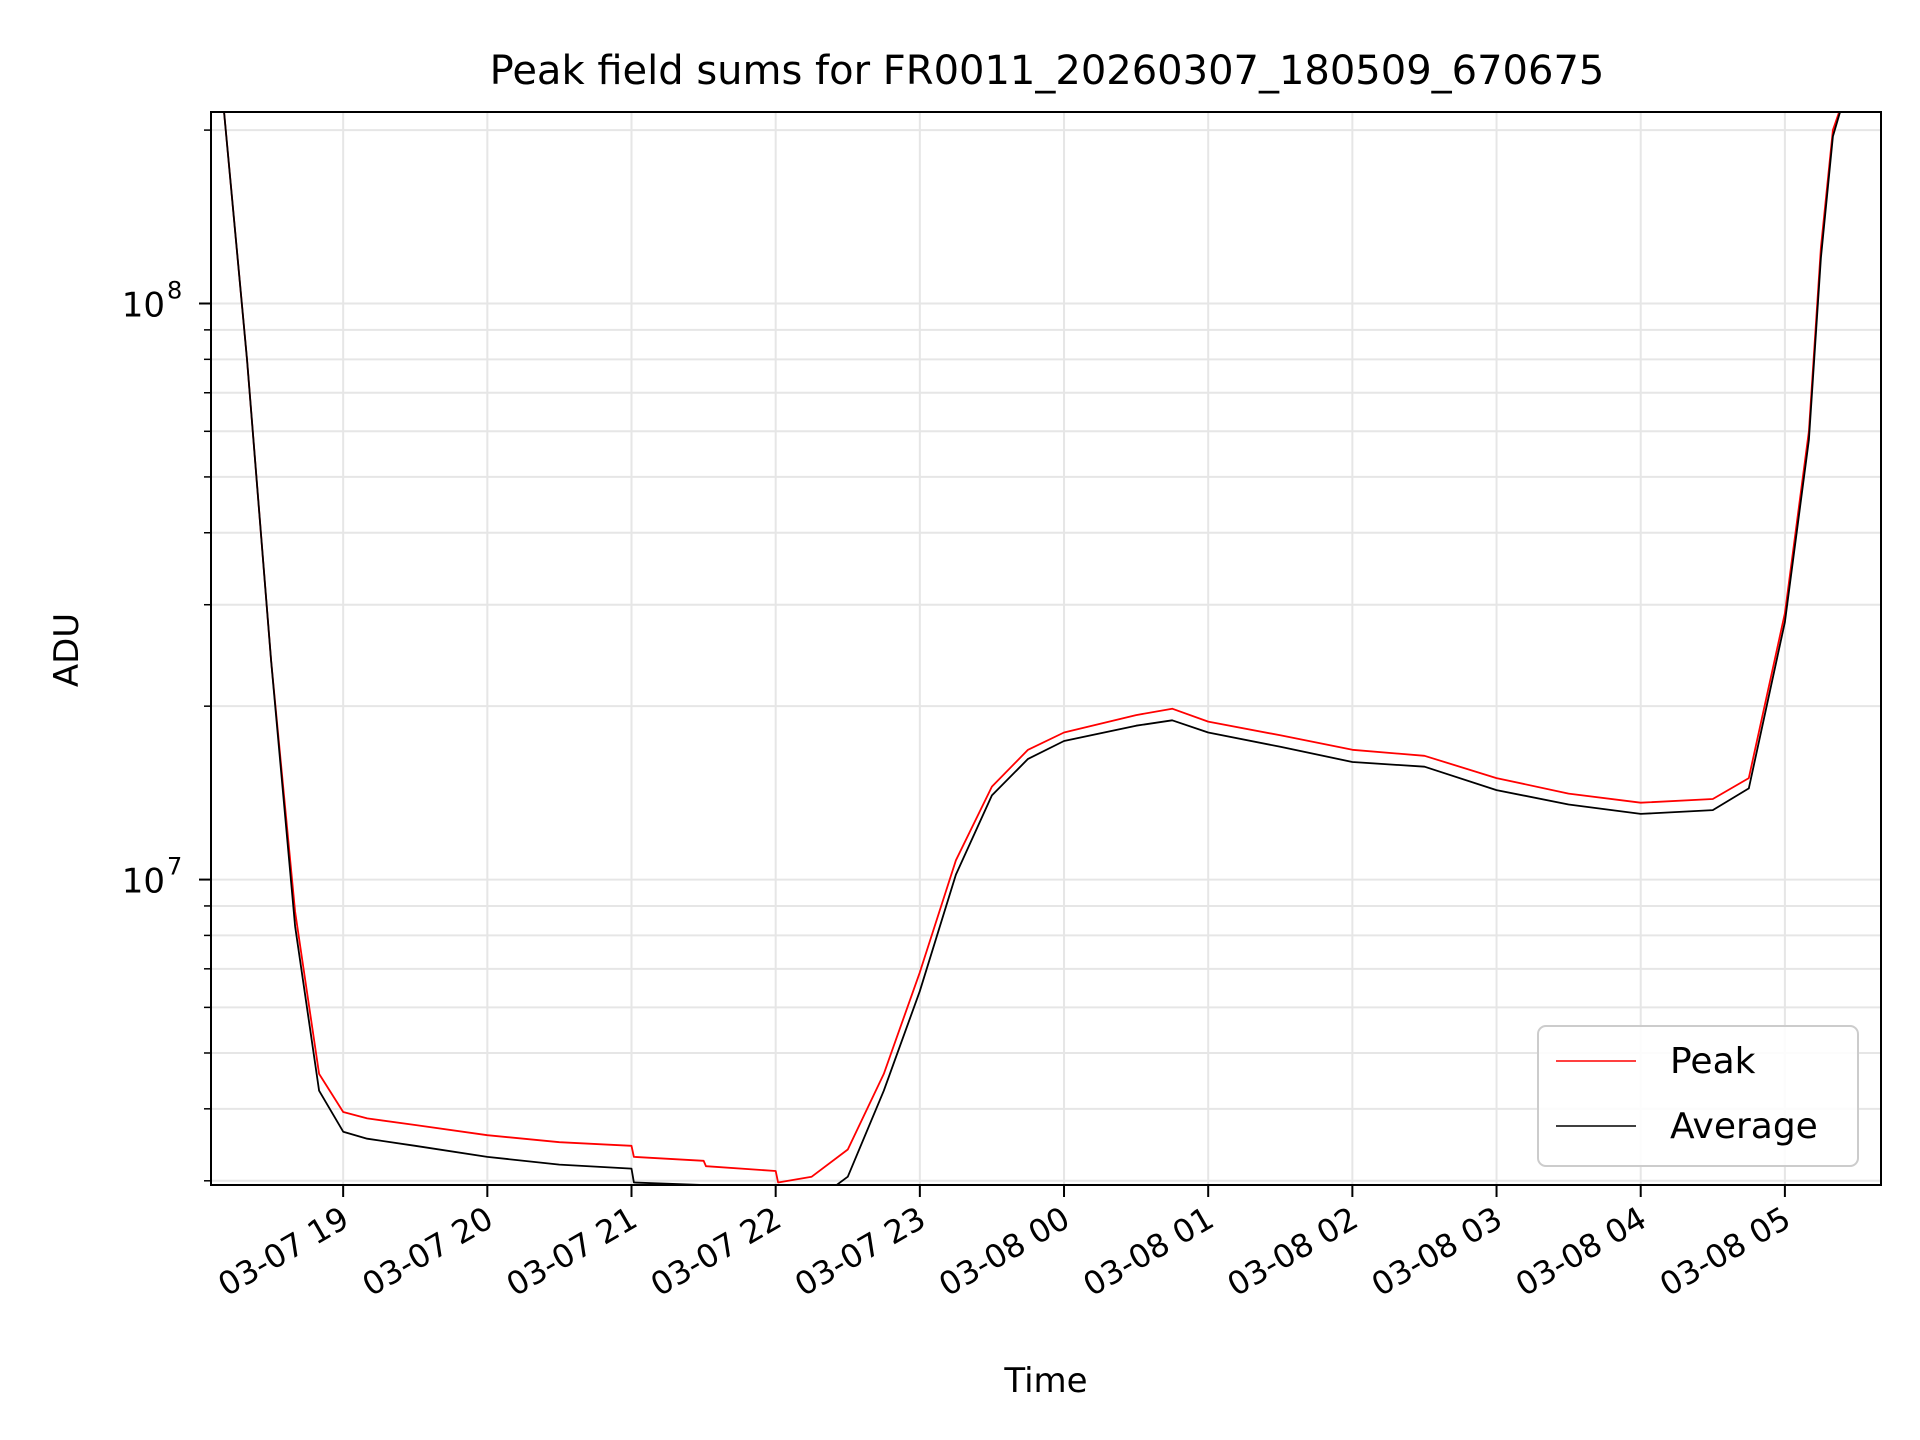  What do you see at coordinates (1698, 1096) in the screenshot?
I see `legend: Peak Average` at bounding box center [1698, 1096].